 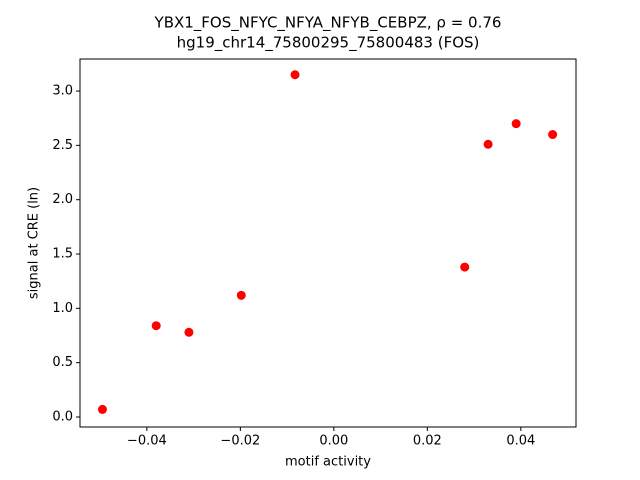 What do you see at coordinates (328, 23) in the screenshot?
I see `chart-title: YBX1_FOS_NFYC_NFYA_NFYB_CEBPZ, ρ = 0.76` at bounding box center [328, 23].